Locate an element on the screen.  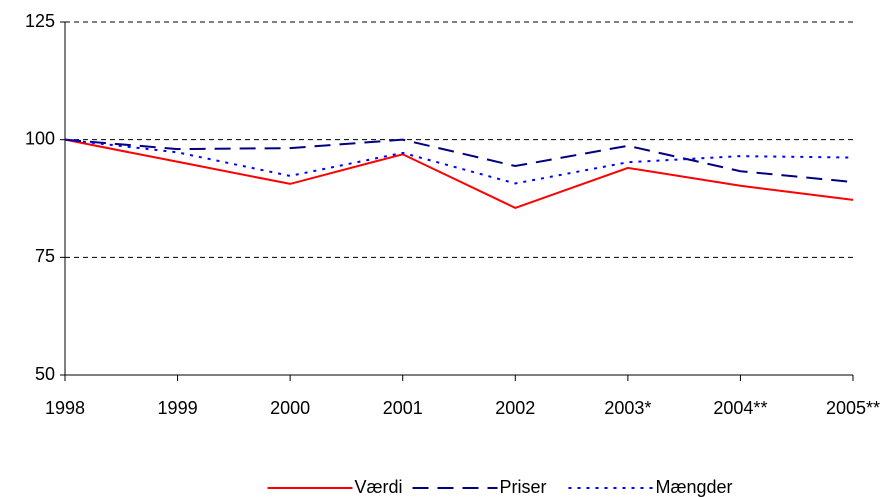
x-tick-label: 2002 is located at coordinates (515, 408).